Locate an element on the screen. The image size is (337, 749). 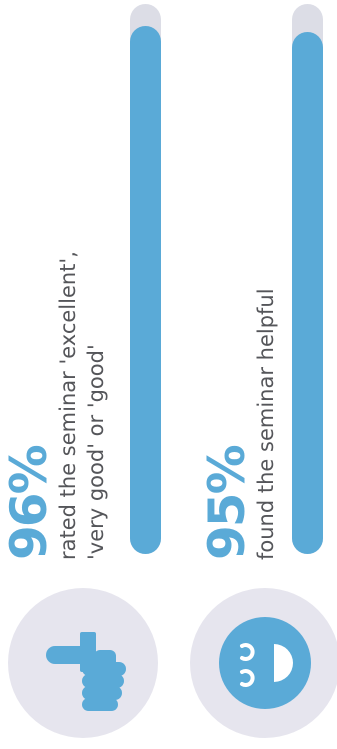
stat-1-percent: 96% is located at coordinates (29, 503).